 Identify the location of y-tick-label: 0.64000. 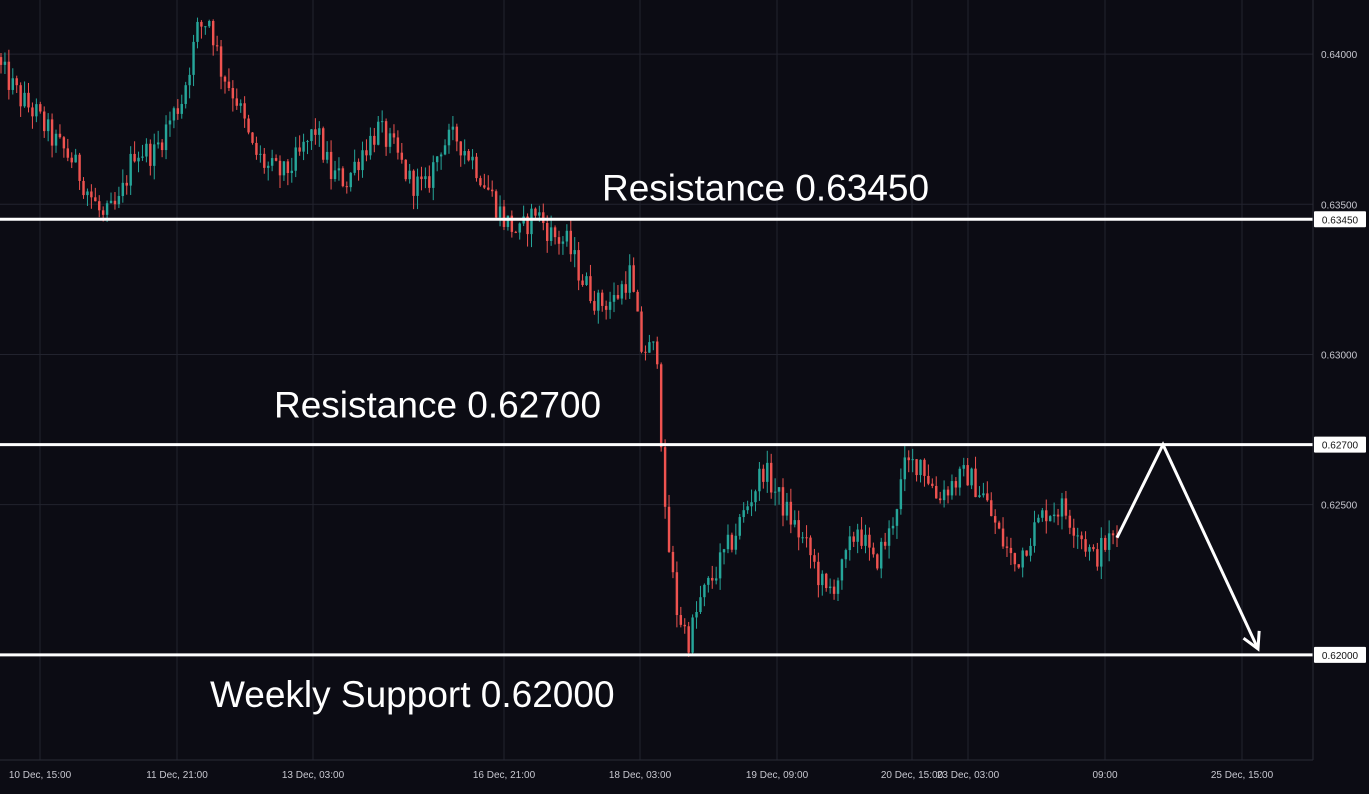
(1339, 55).